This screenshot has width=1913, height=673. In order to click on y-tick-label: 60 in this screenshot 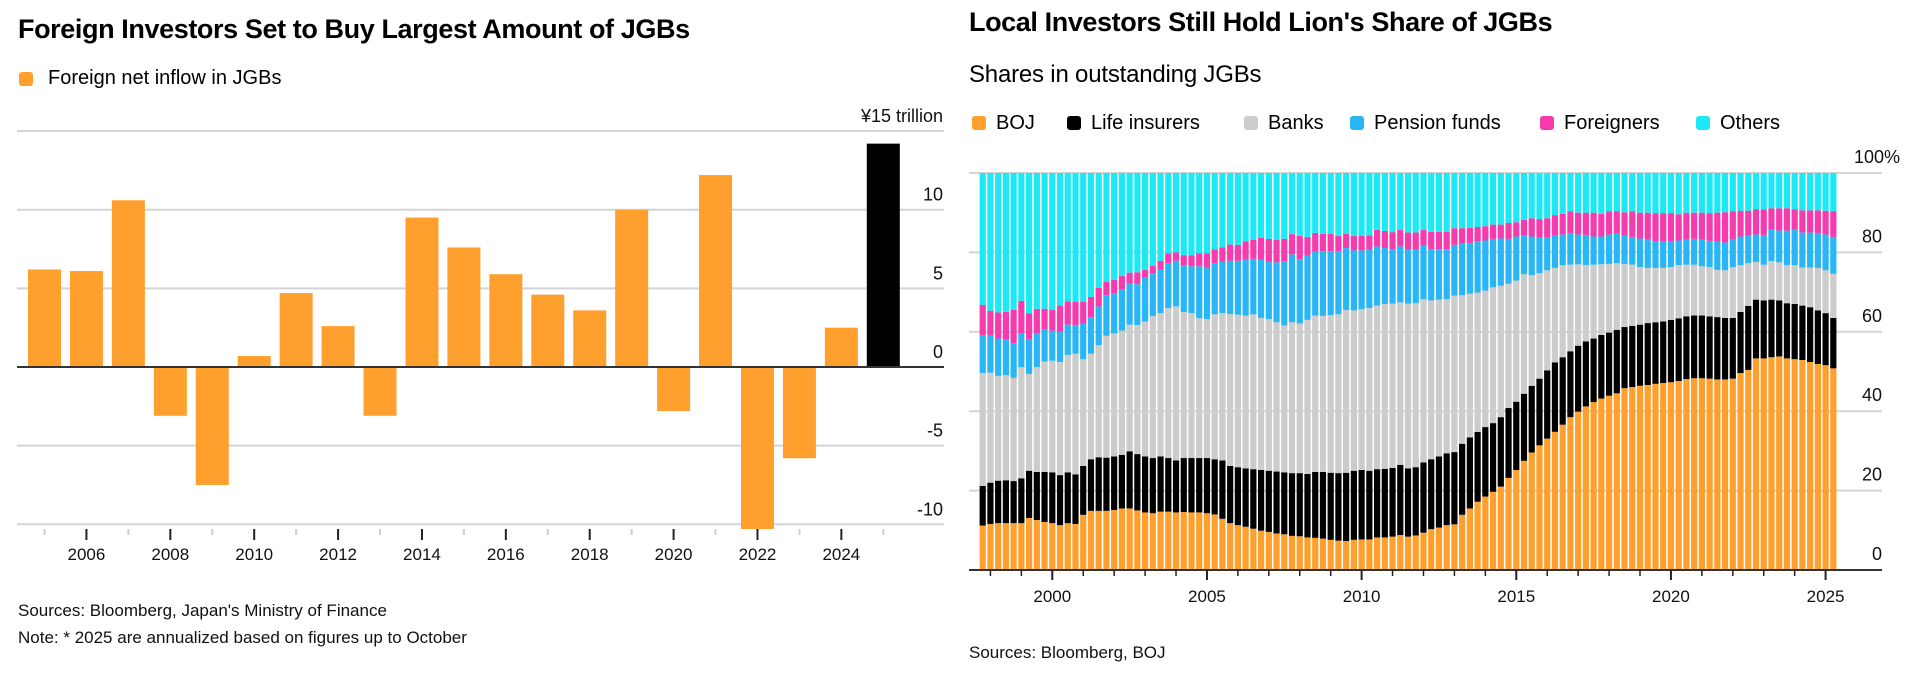, I will do `click(1872, 316)`.